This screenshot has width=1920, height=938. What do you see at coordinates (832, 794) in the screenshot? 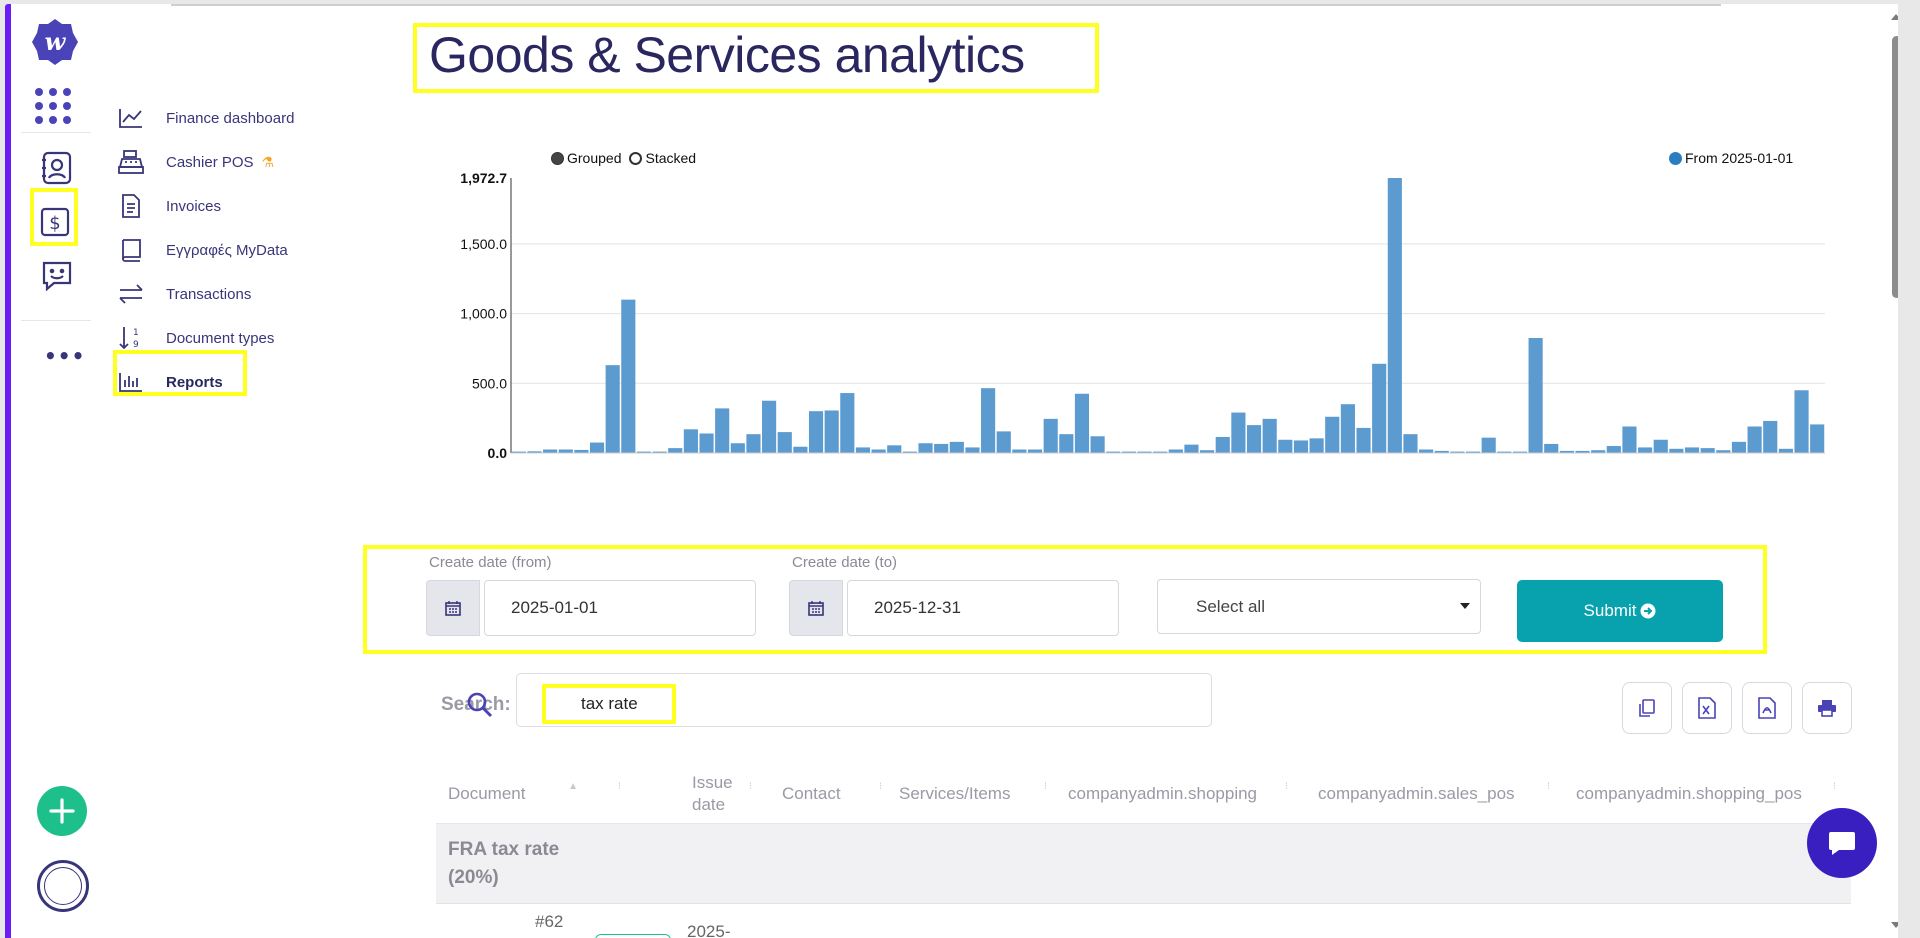
I see `column-contact: Contact ⁝` at bounding box center [832, 794].